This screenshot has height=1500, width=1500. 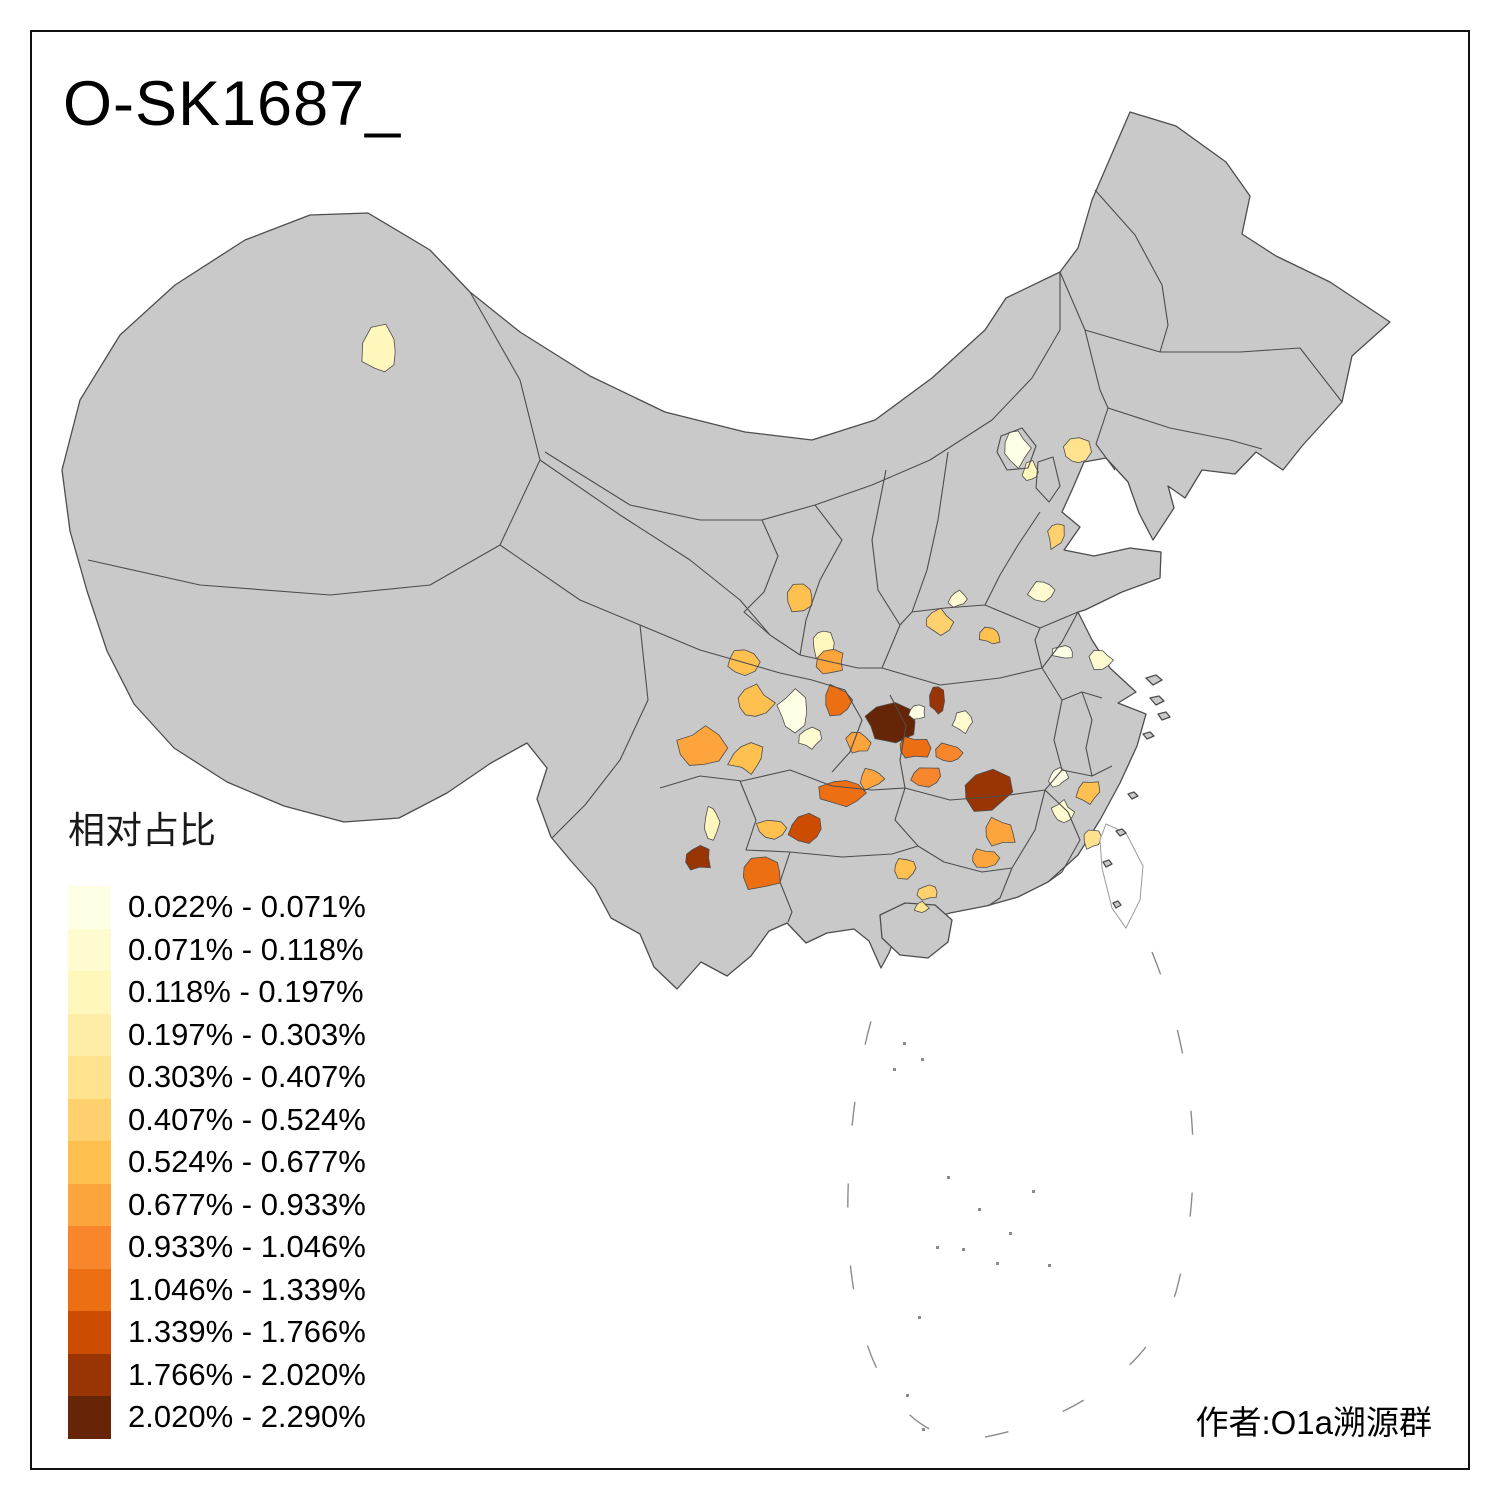 What do you see at coordinates (698, 857) in the screenshot?
I see `map-region-yunnan-ne-dark` at bounding box center [698, 857].